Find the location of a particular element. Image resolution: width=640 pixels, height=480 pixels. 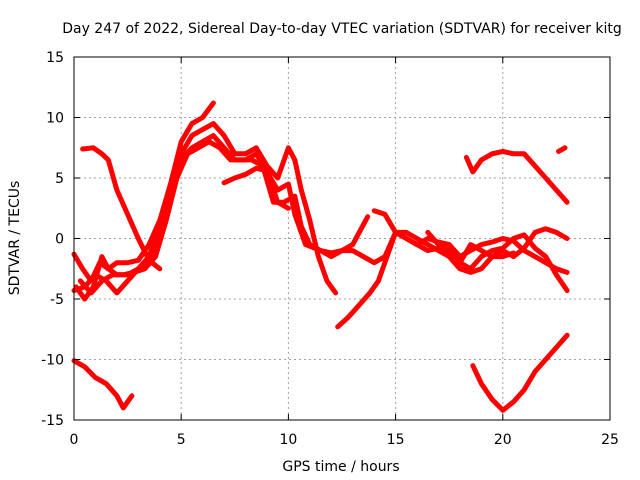

y-tick-label: -10 is located at coordinates (52, 361).